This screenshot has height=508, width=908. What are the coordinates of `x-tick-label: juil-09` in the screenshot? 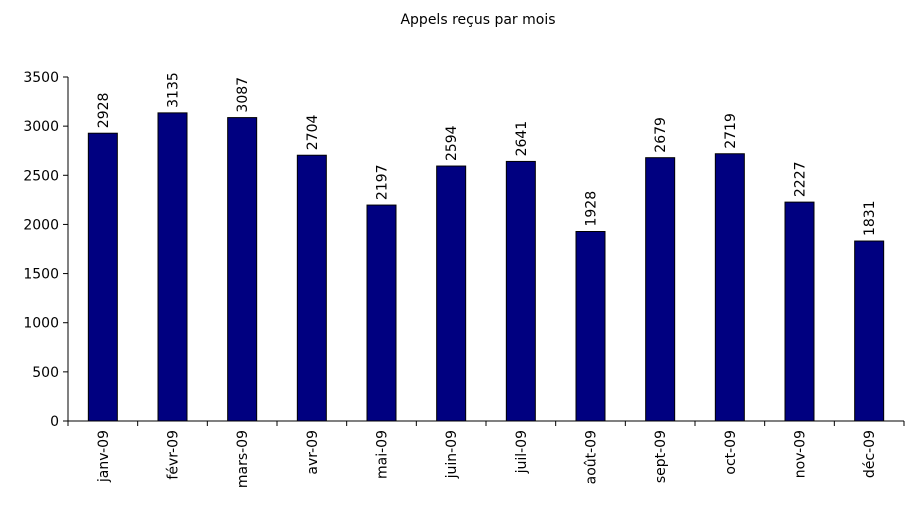 It's located at (522, 452).